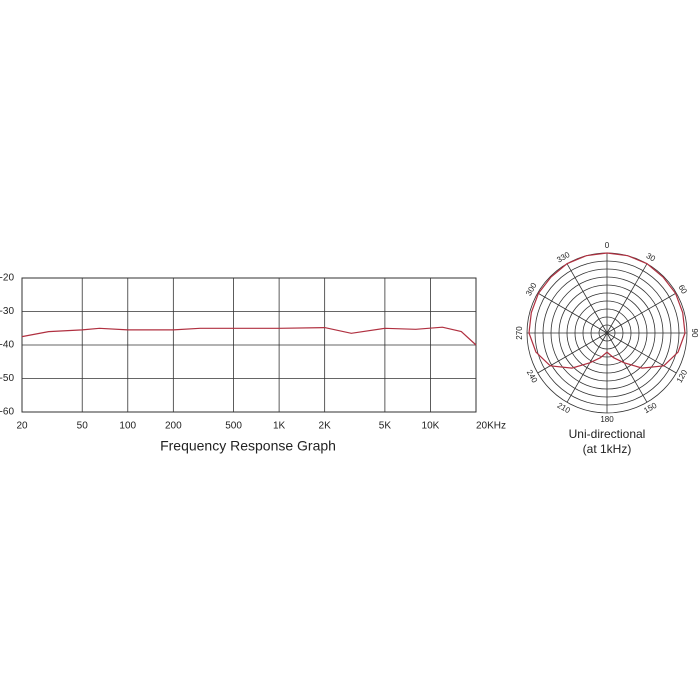 The height and width of the screenshot is (700, 700). What do you see at coordinates (7, 311) in the screenshot?
I see `y-tick-label: -30` at bounding box center [7, 311].